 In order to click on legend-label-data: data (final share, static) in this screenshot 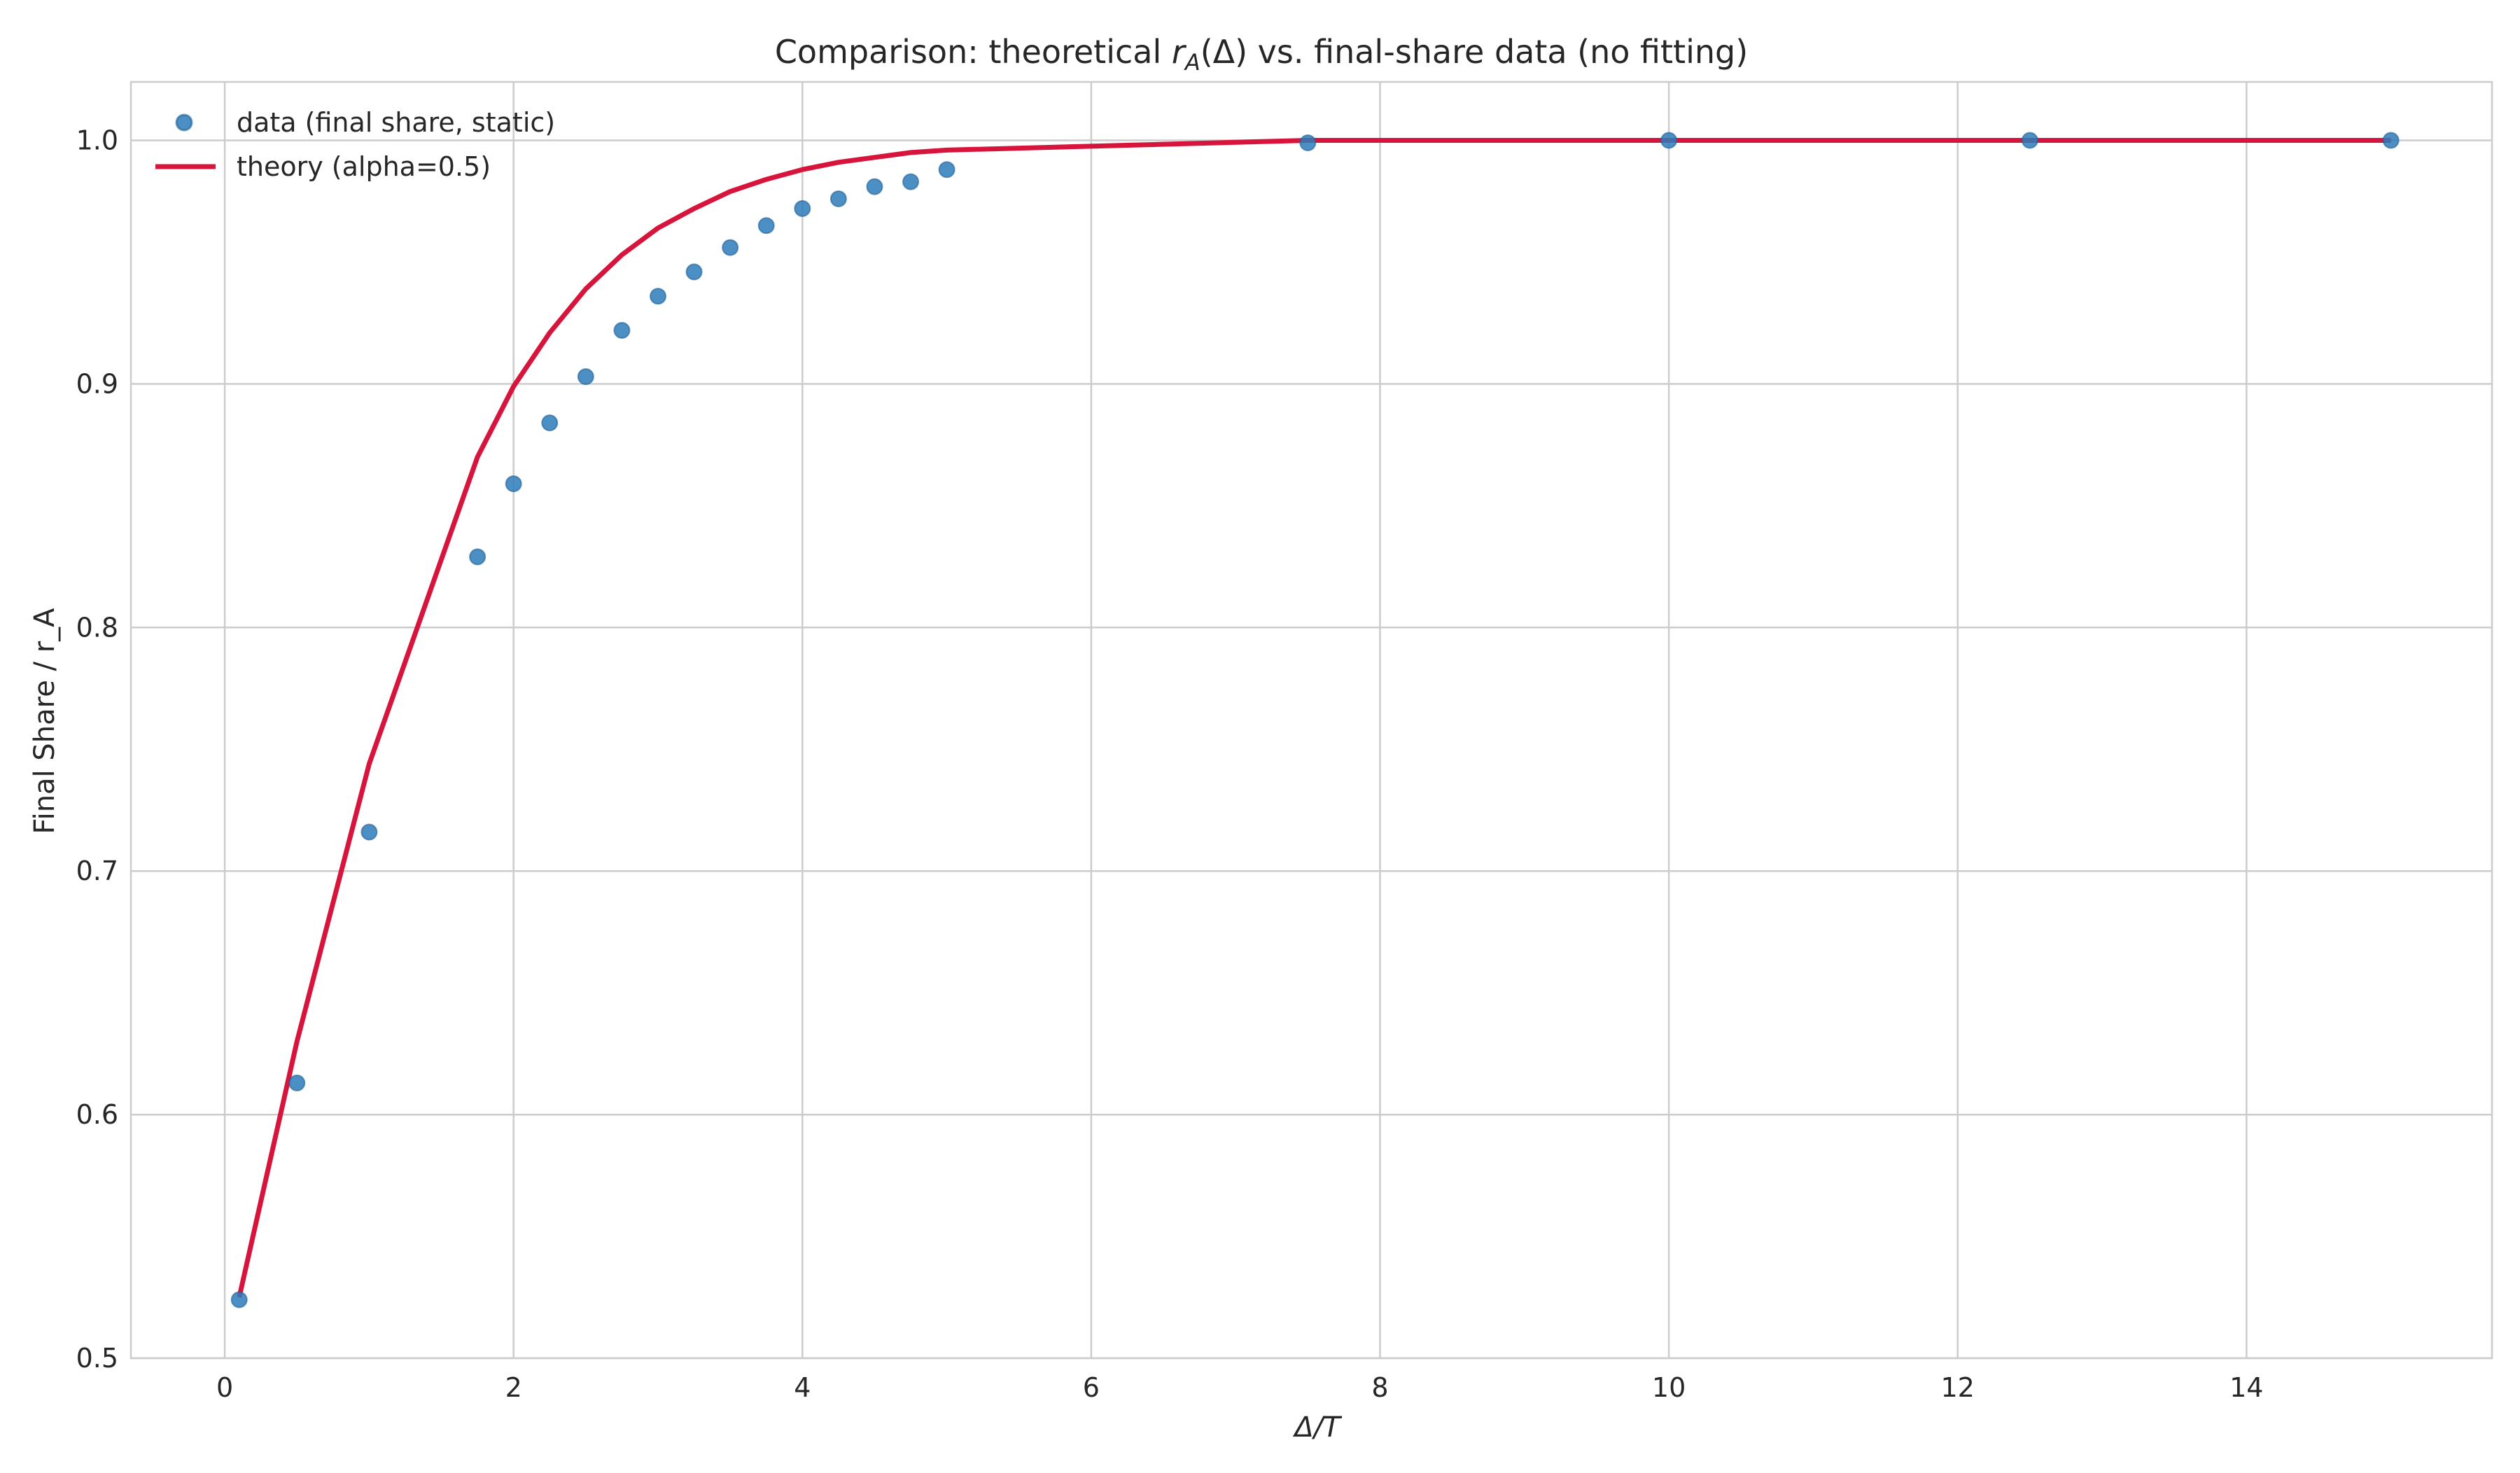, I will do `click(396, 122)`.